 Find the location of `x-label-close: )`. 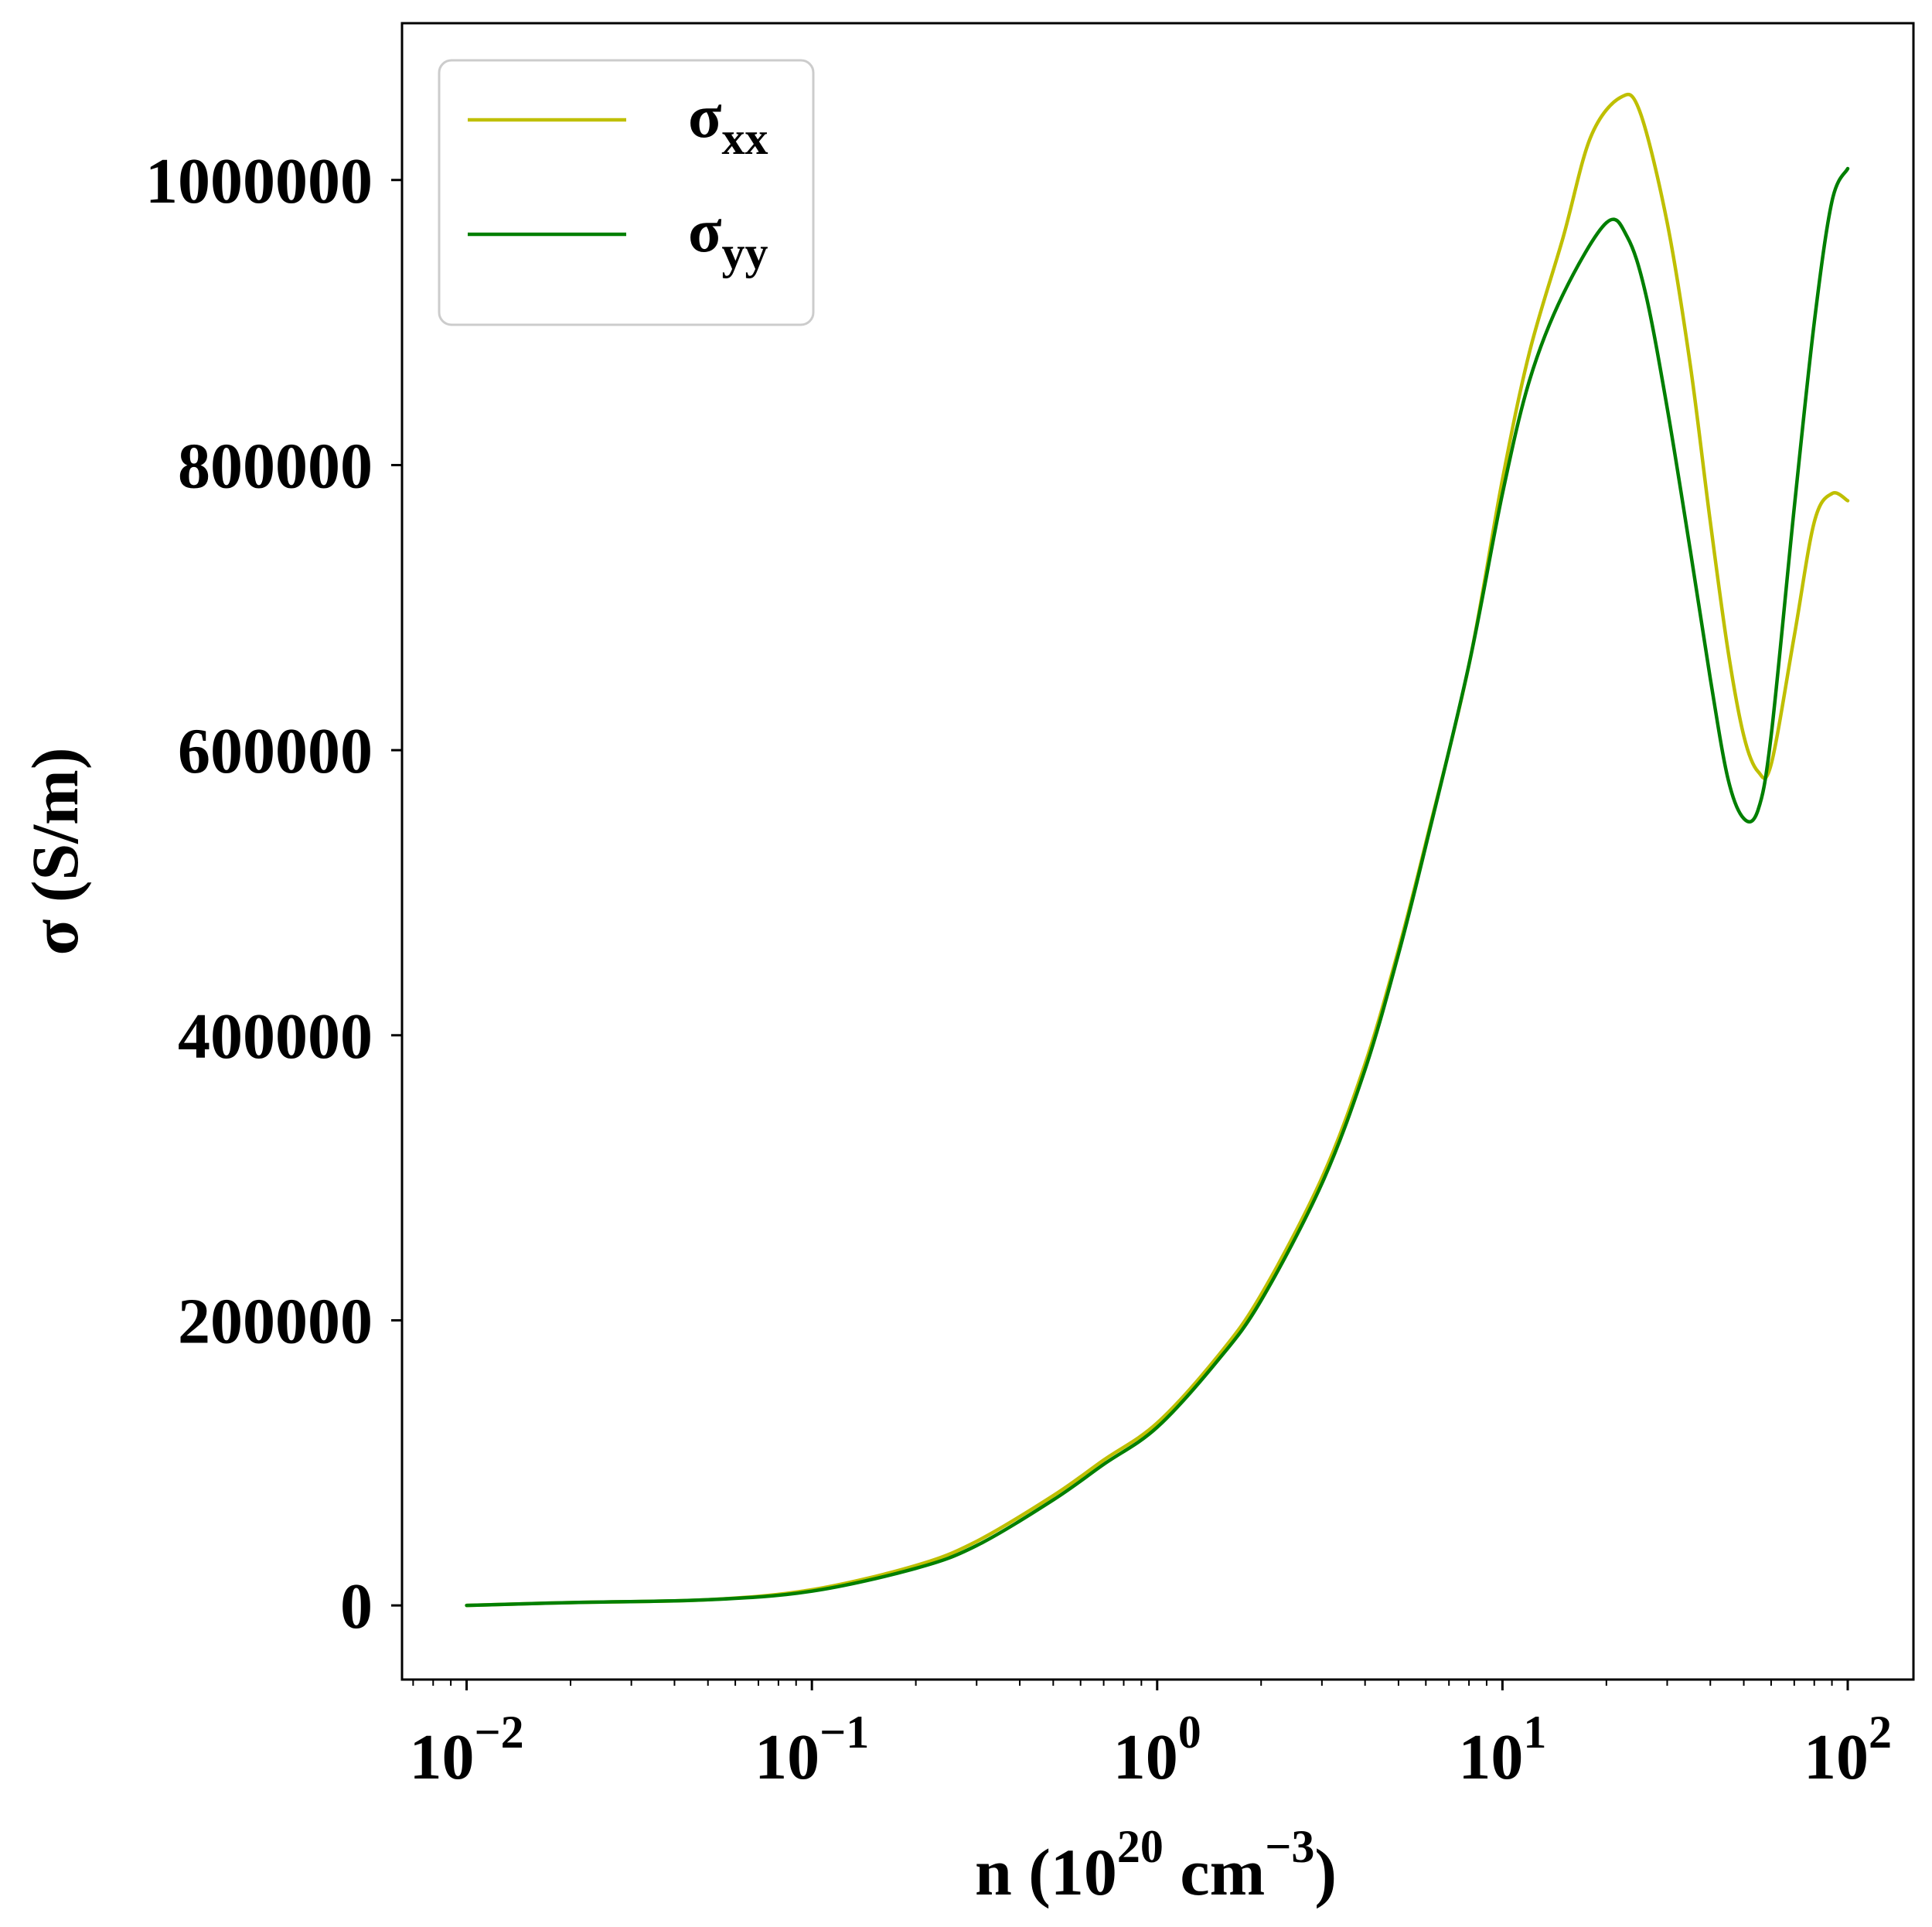

x-label-close: ) is located at coordinates (1325, 1872).